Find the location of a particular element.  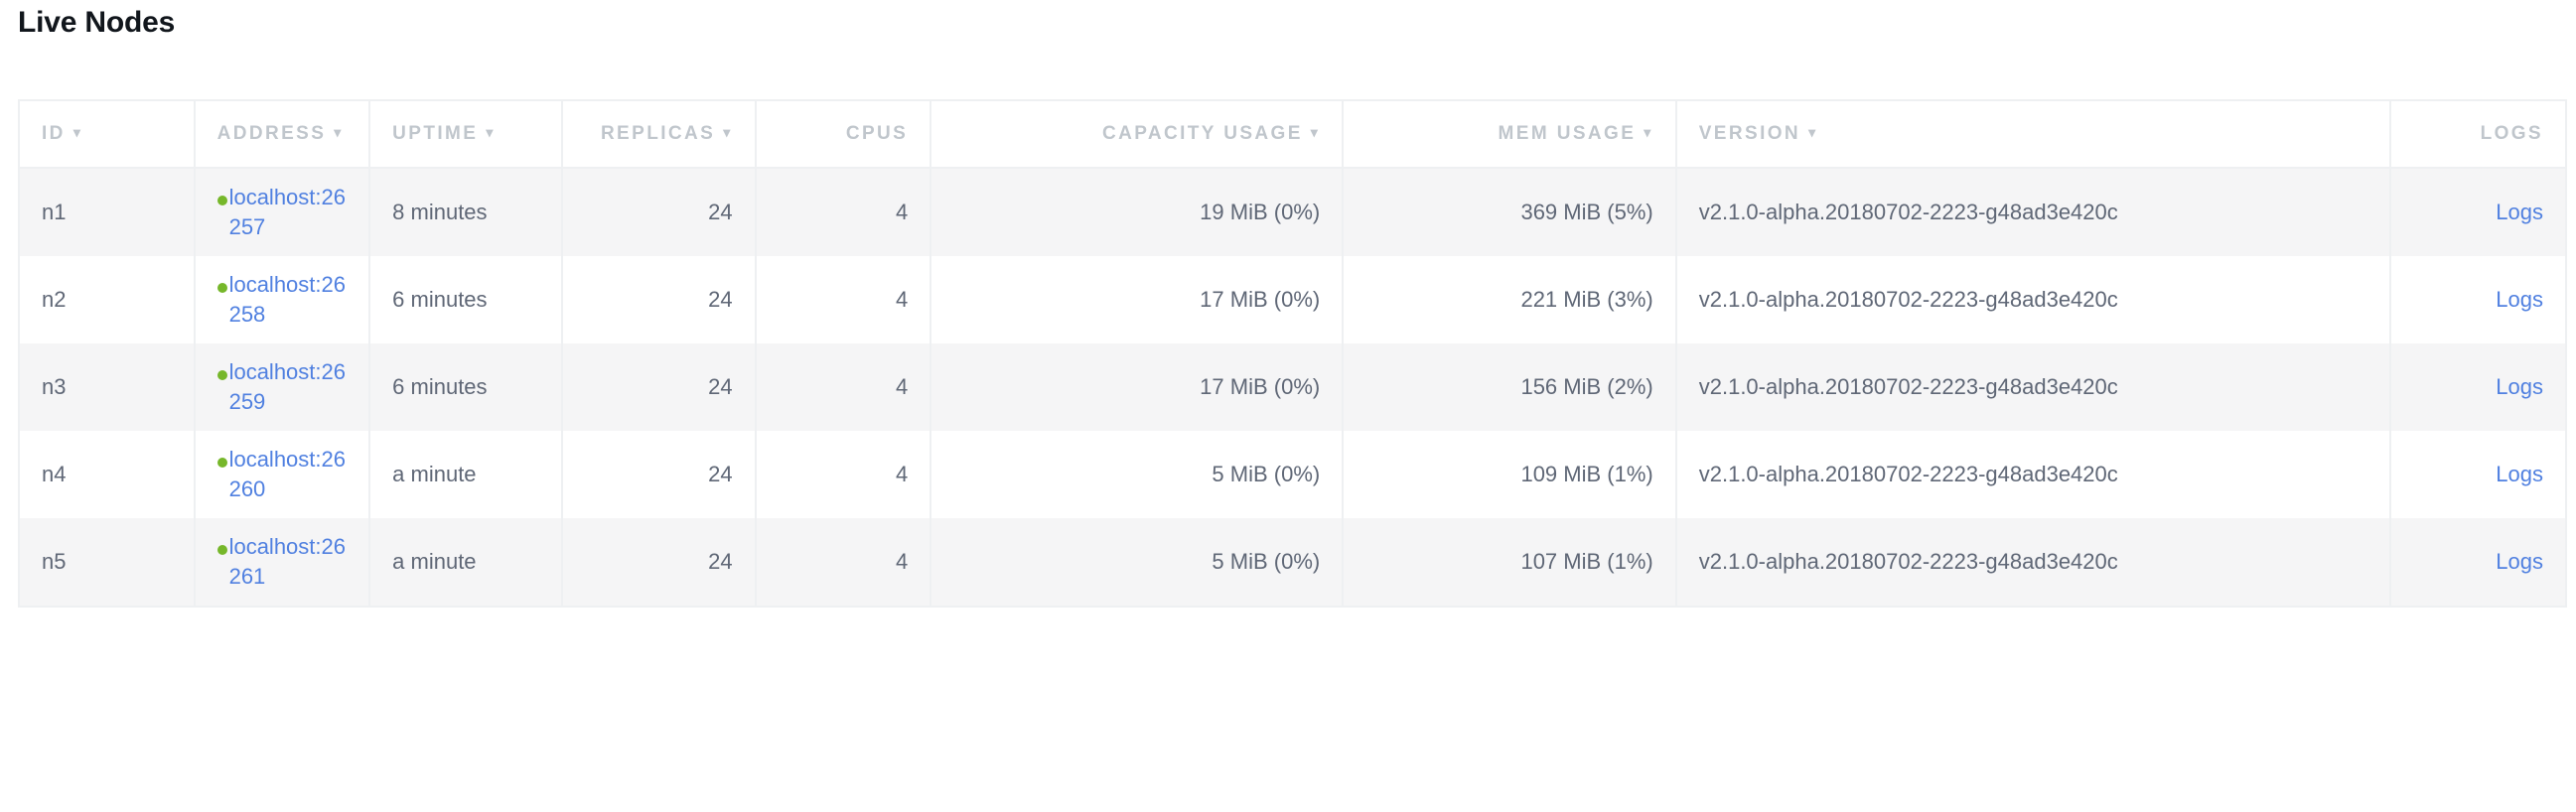

column-header-cpus: CPUS is located at coordinates (843, 134).